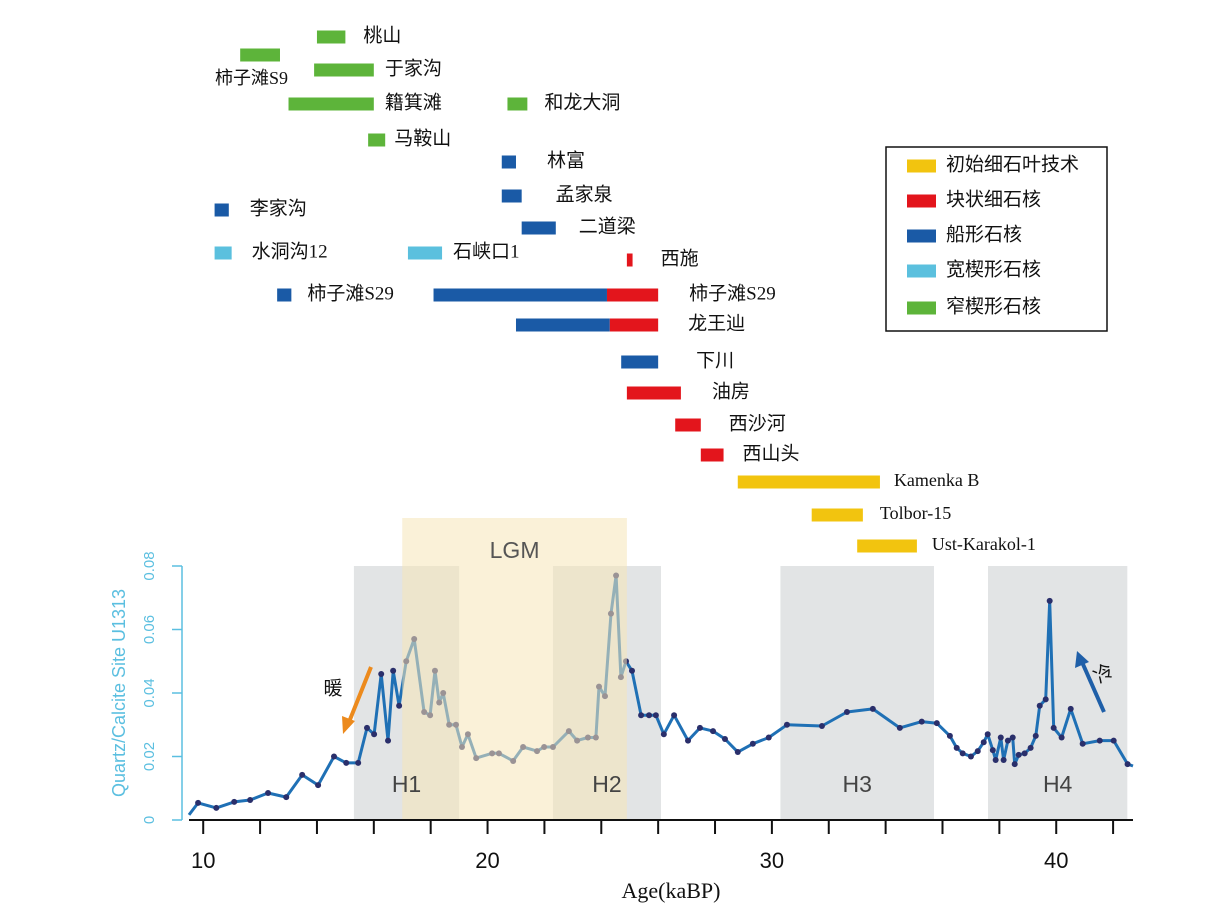  Describe the element at coordinates (606, 784) in the screenshot. I see `period-label: H2` at that location.